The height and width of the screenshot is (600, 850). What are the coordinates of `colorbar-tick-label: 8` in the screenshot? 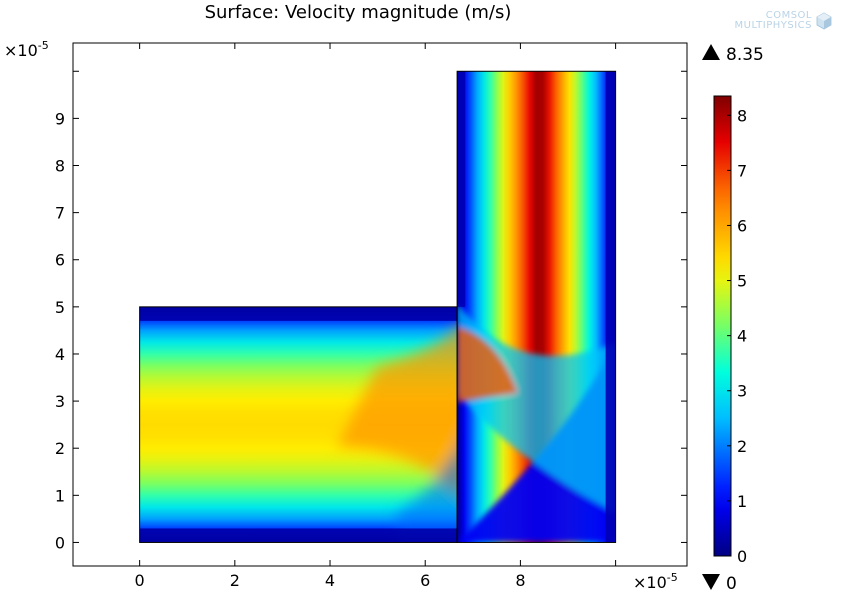 It's located at (742, 115).